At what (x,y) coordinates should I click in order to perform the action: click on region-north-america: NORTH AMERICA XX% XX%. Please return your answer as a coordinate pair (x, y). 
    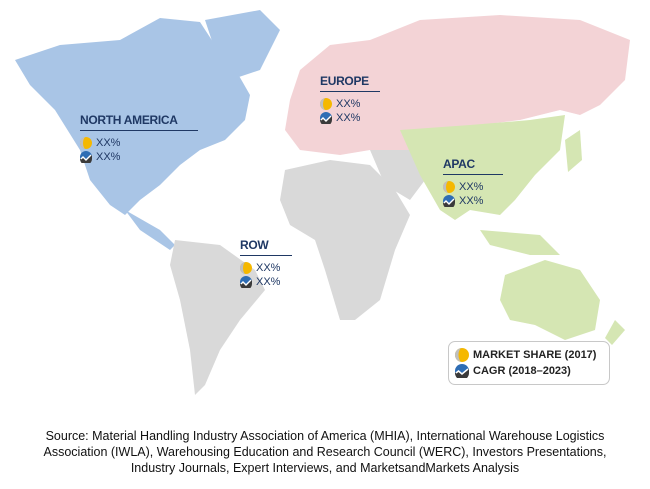
    Looking at the image, I should click on (139, 139).